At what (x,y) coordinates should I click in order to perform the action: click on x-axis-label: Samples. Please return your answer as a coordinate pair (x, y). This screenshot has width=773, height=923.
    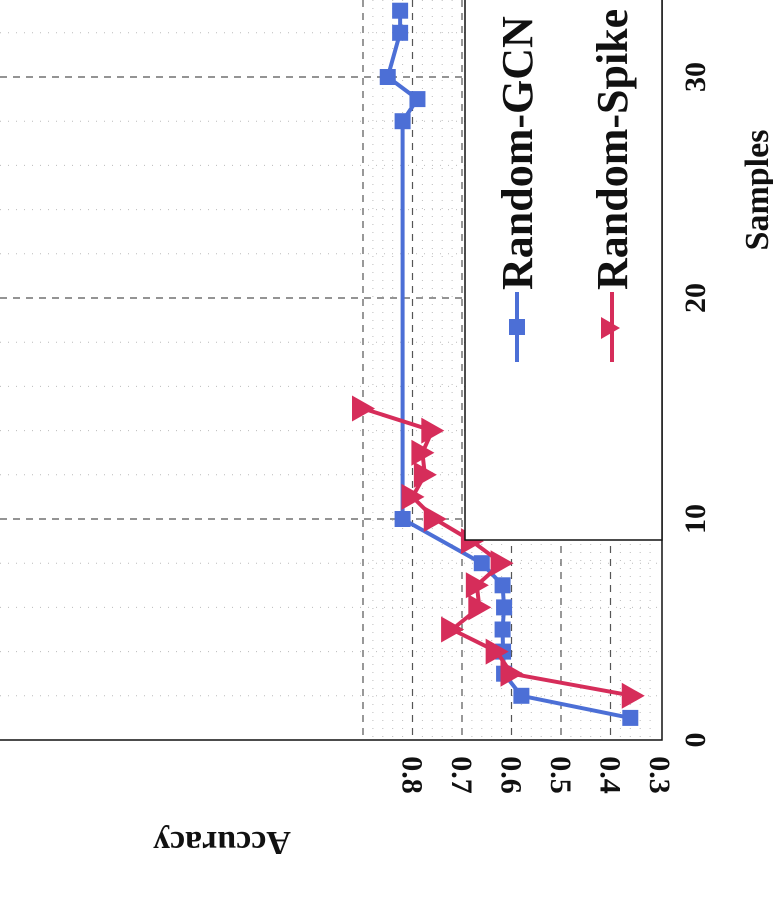
    Looking at the image, I should click on (756, 190).